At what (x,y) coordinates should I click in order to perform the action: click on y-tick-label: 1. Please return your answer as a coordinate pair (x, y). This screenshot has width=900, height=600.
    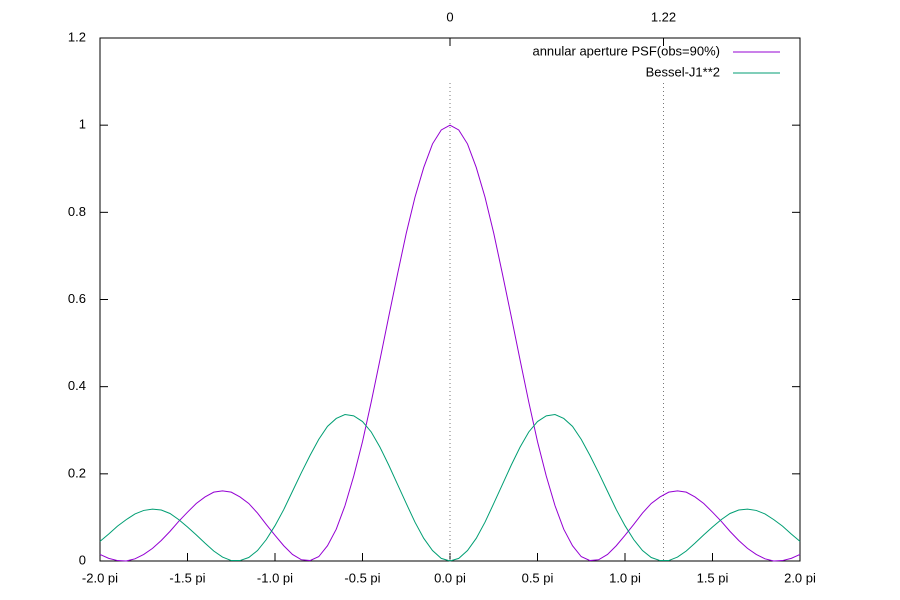
    Looking at the image, I should click on (82, 124).